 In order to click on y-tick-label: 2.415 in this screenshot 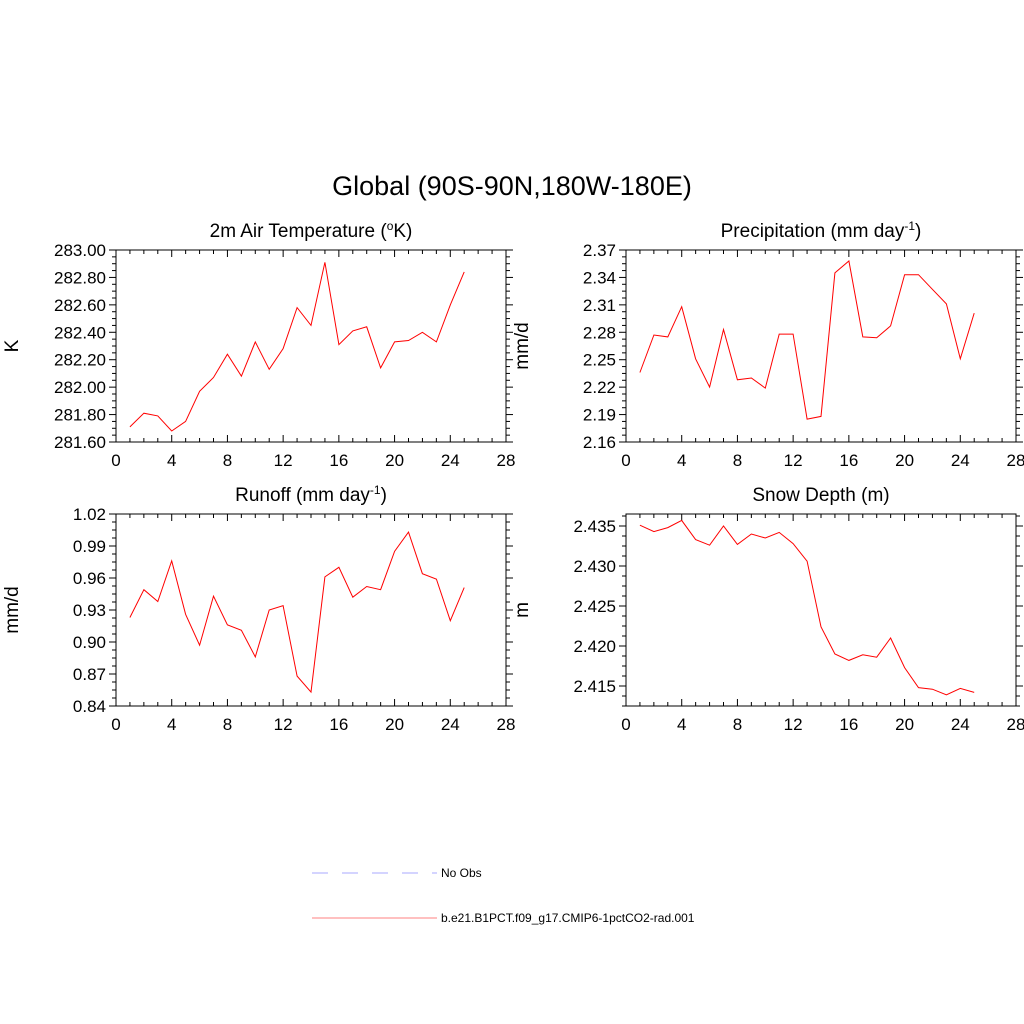, I will do `click(594, 686)`.